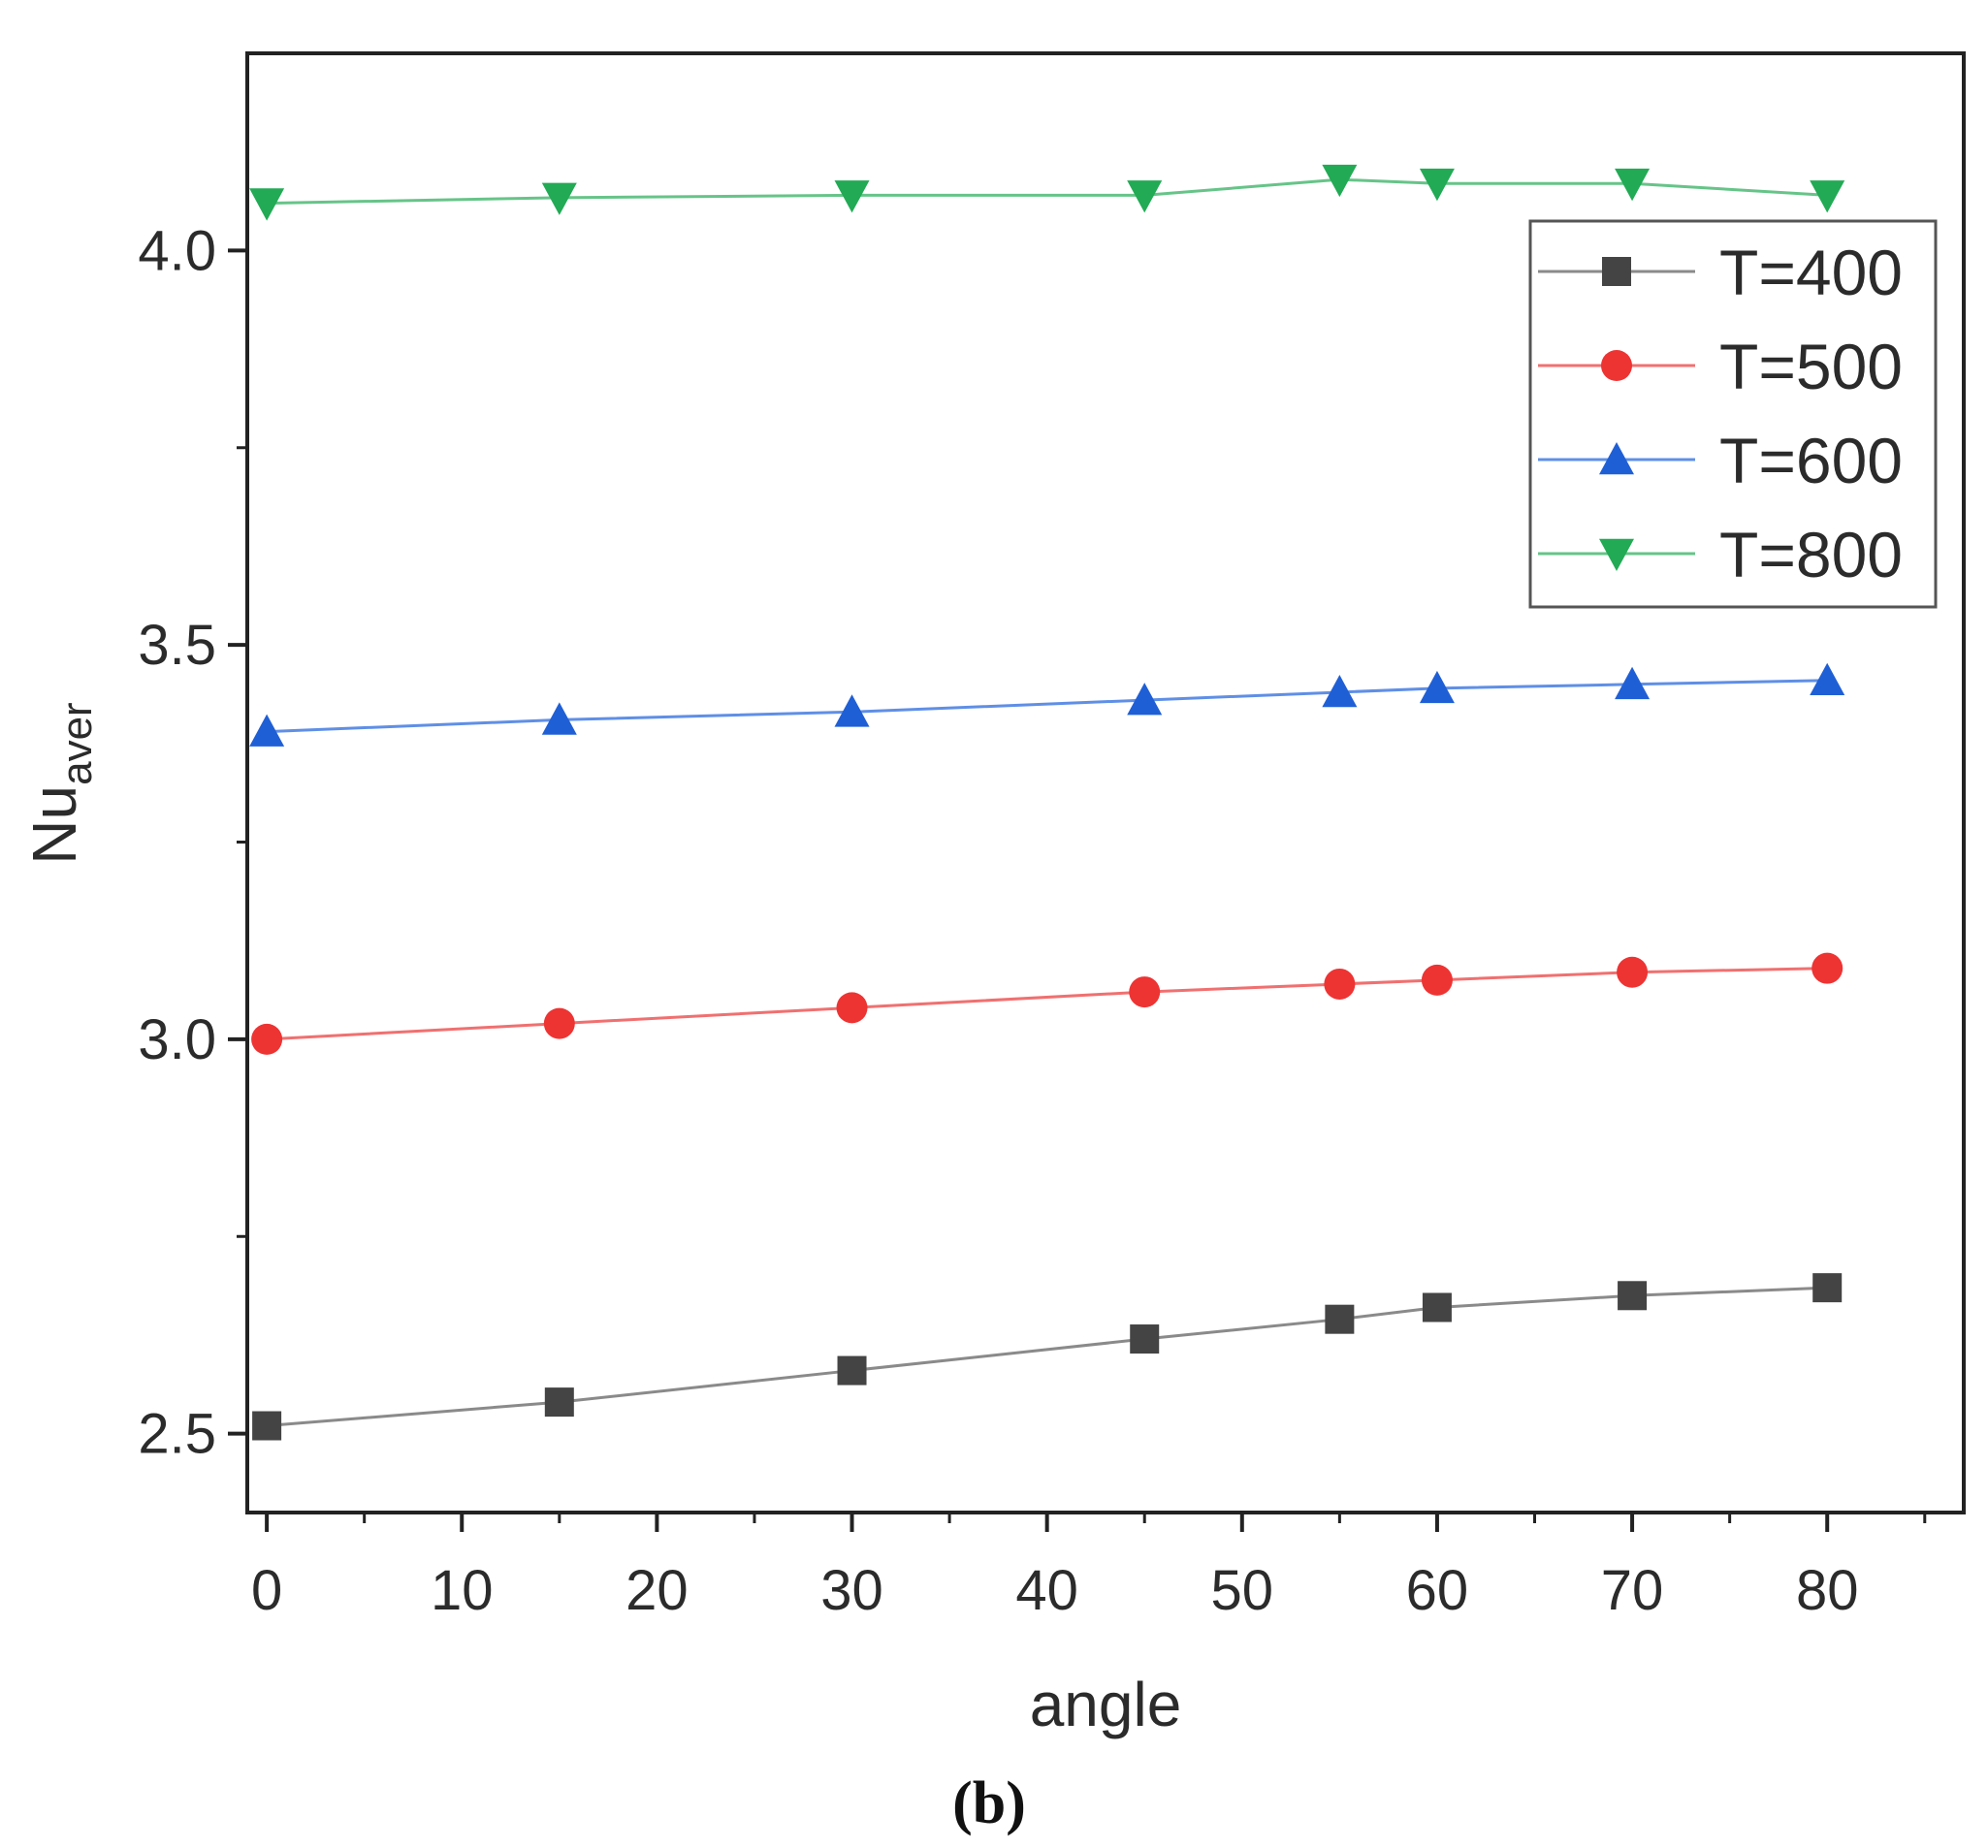 This screenshot has height=1848, width=1988. Describe the element at coordinates (177, 645) in the screenshot. I see `y-tick-label: 3.5` at that location.